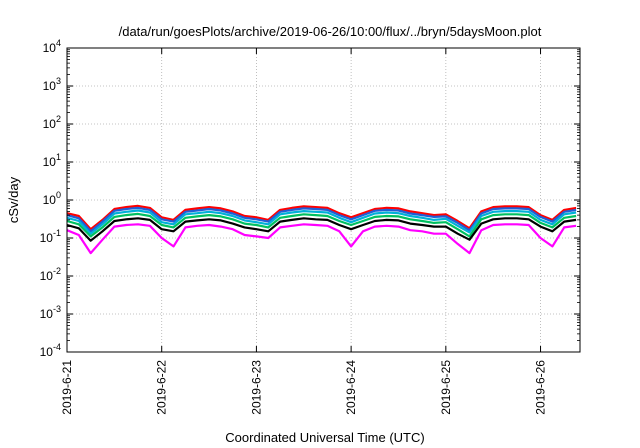 The height and width of the screenshot is (448, 640). Describe the element at coordinates (541, 387) in the screenshot. I see `x-tick-label: 2019-6-26` at that location.